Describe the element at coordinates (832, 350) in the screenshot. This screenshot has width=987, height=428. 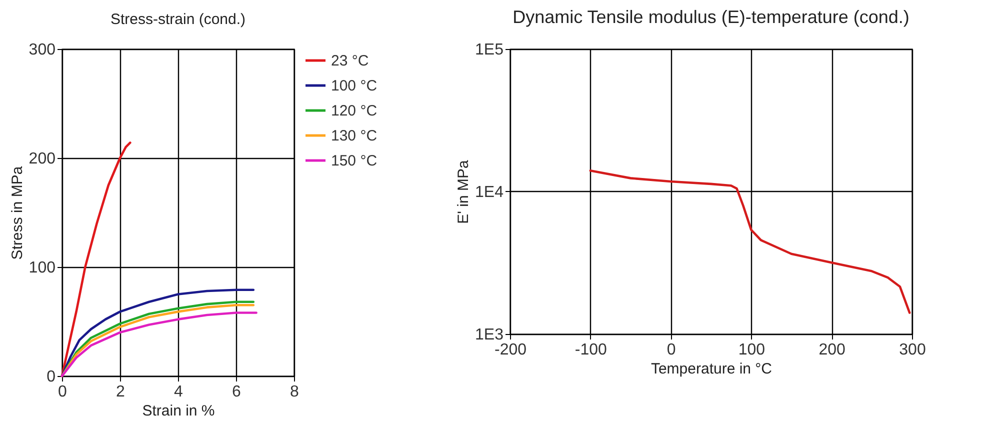
I see `x-tick-label: 200` at that location.